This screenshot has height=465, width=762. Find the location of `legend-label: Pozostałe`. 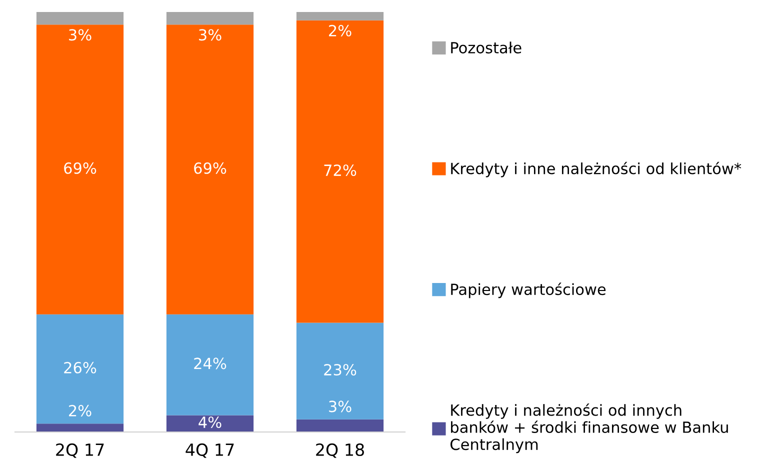

legend-label: Pozostałe is located at coordinates (486, 48).